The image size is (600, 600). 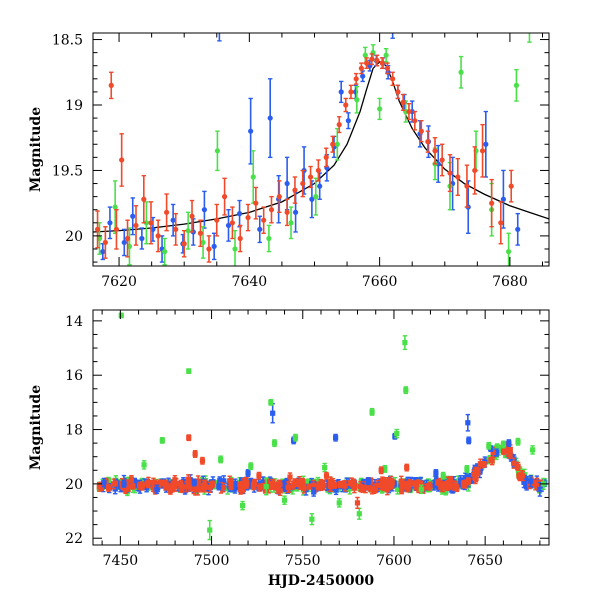 What do you see at coordinates (380, 282) in the screenshot?
I see `x-tick-label: 7660` at bounding box center [380, 282].